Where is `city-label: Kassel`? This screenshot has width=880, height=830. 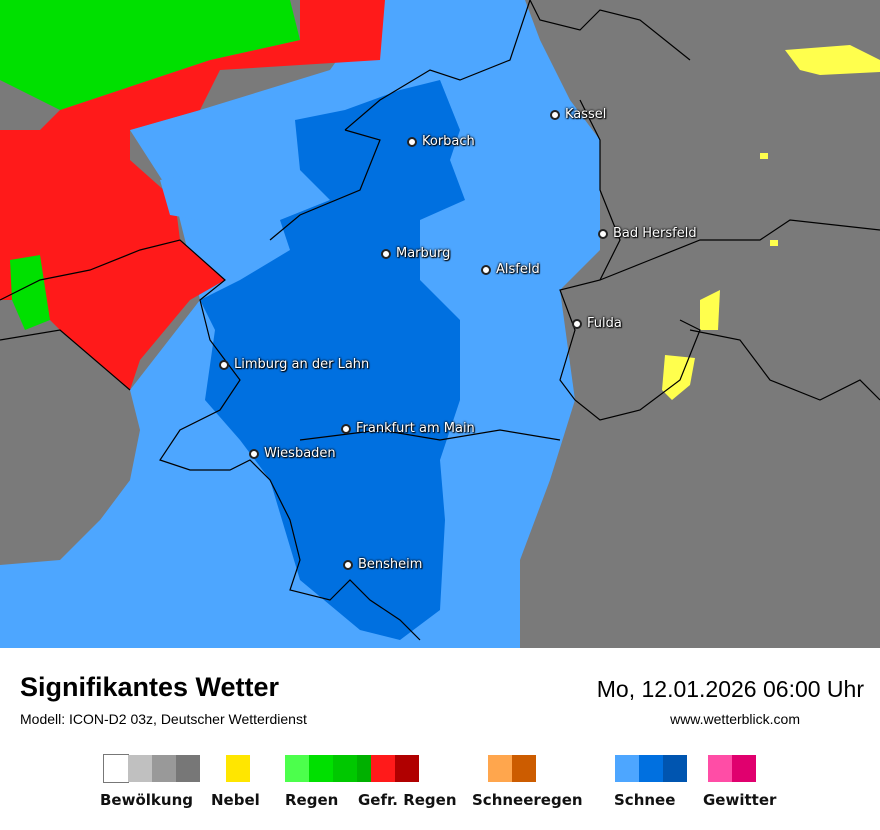 city-label: Kassel is located at coordinates (586, 114).